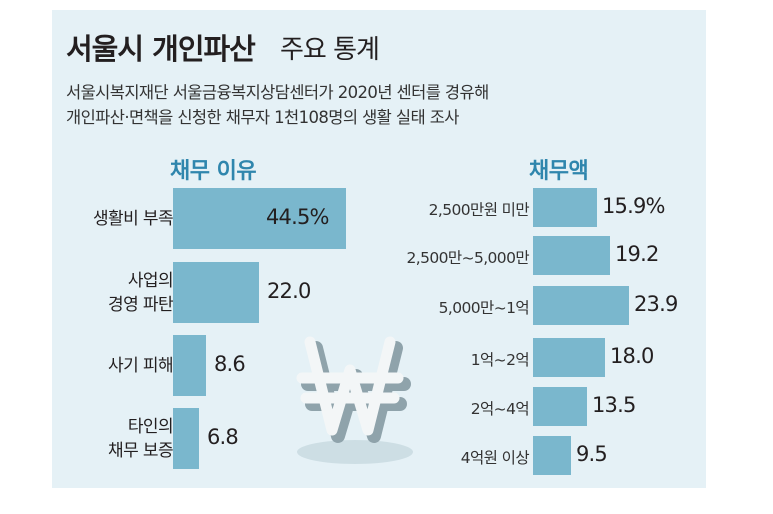 The image size is (773, 514). What do you see at coordinates (223, 436) in the screenshot?
I see `reason-value-label: 6.8` at bounding box center [223, 436].